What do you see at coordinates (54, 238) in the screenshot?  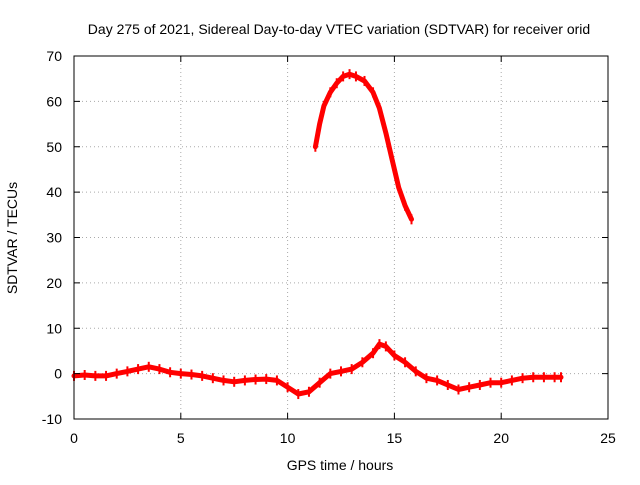 I see `y-tick-label: 30` at bounding box center [54, 238].